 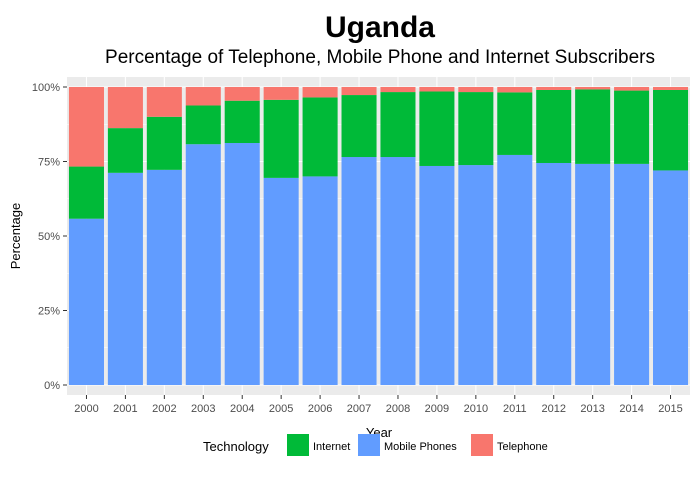 What do you see at coordinates (593, 88) in the screenshot?
I see `bar-telephone-2013` at bounding box center [593, 88].